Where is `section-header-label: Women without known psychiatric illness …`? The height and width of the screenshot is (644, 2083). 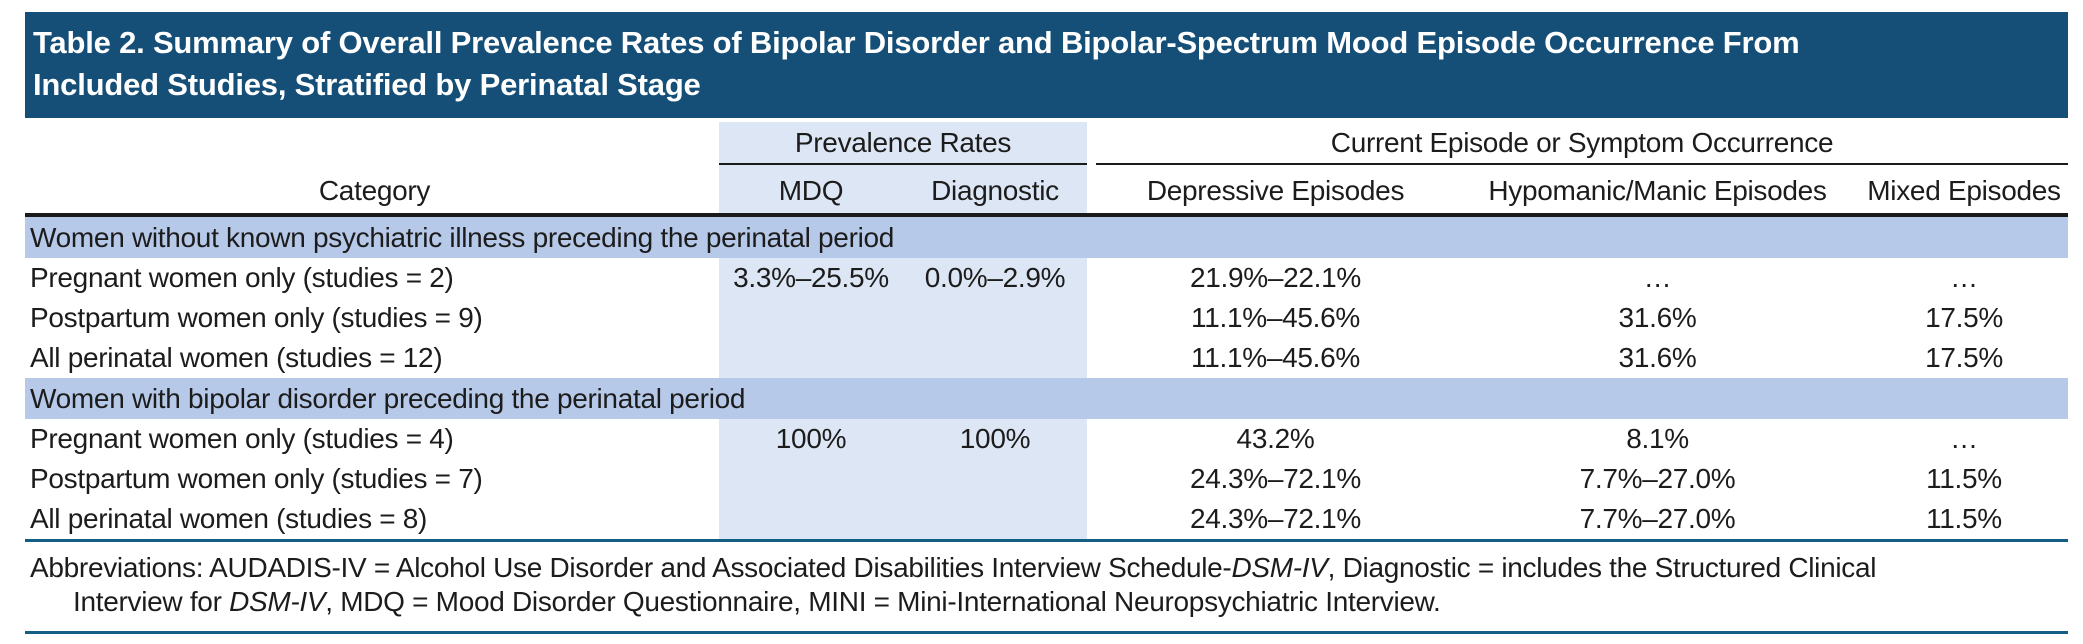 section-header-label: Women without known psychiatric illness … is located at coordinates (1047, 236).